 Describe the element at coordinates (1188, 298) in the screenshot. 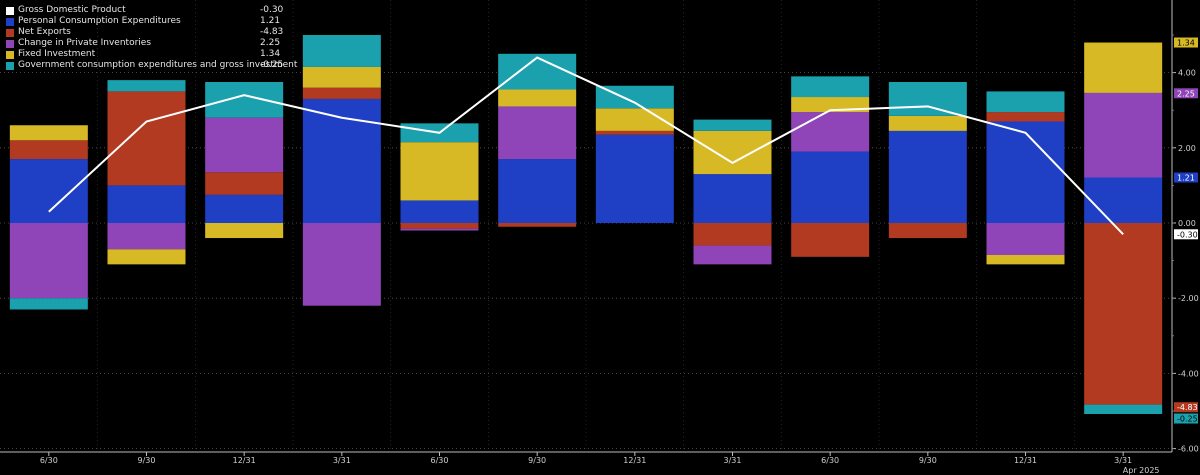

I see `y-tick-label: -2.00` at that location.